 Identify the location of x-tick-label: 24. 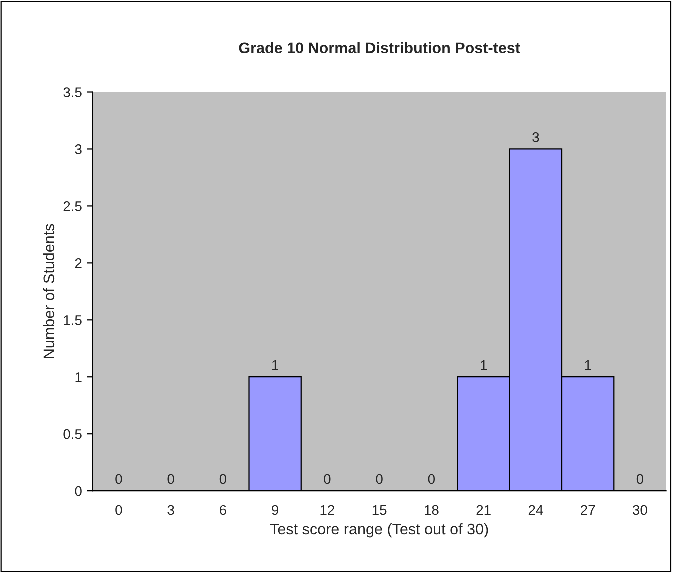
(536, 510).